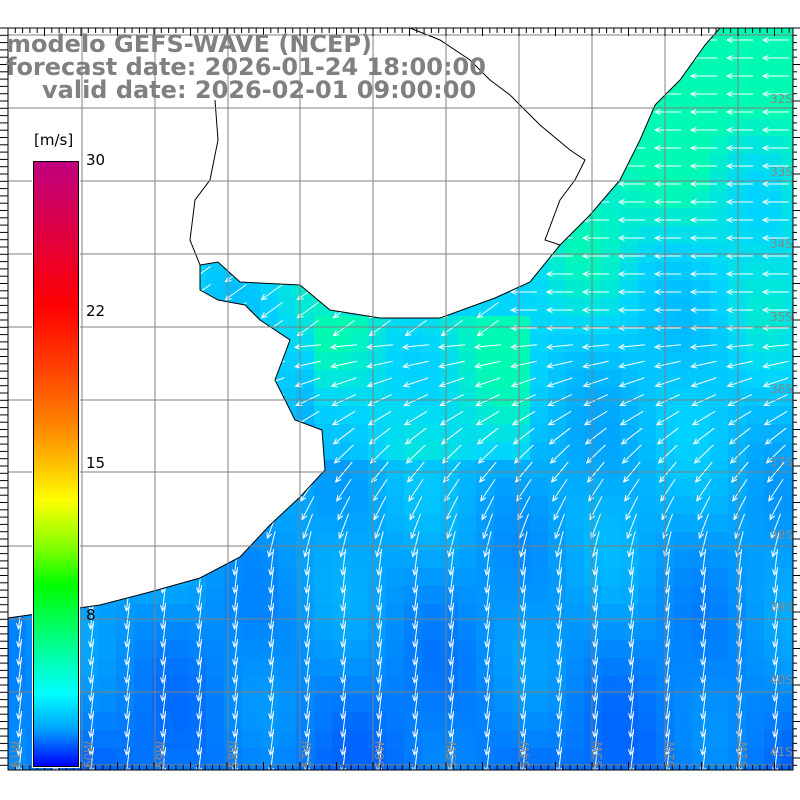 Image resolution: width=800 pixels, height=800 pixels. I want to click on border-line, so click(460, 61).